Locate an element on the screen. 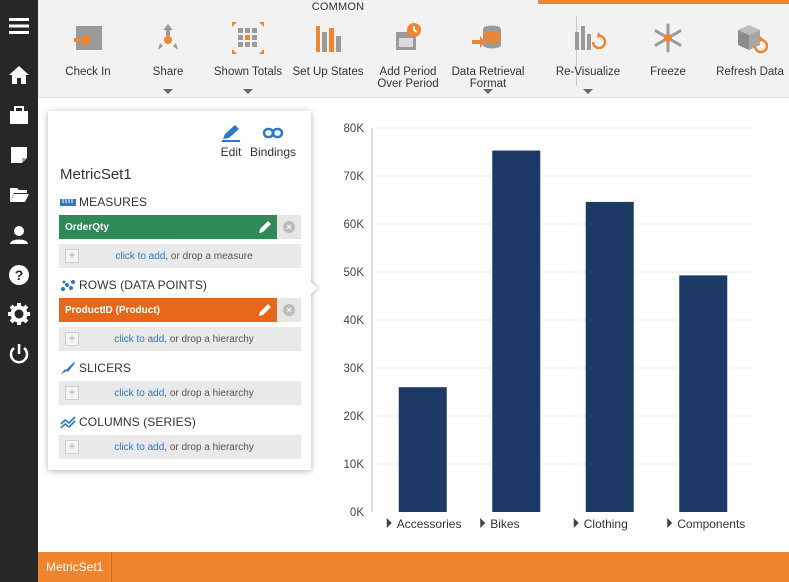 This screenshot has height=582, width=789. rows-edit-pencil-icon is located at coordinates (265, 310).